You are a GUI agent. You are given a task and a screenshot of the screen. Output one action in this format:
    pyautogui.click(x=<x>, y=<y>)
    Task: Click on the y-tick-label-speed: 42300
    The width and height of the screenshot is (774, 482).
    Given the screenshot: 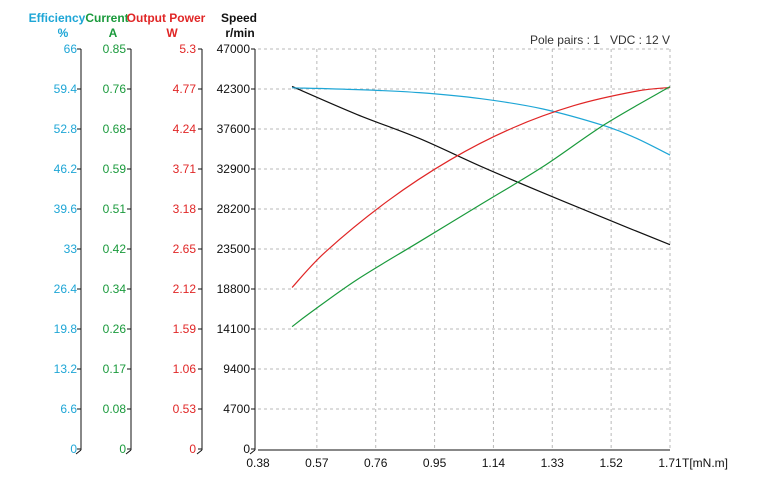 What is the action you would take?
    pyautogui.click(x=234, y=89)
    